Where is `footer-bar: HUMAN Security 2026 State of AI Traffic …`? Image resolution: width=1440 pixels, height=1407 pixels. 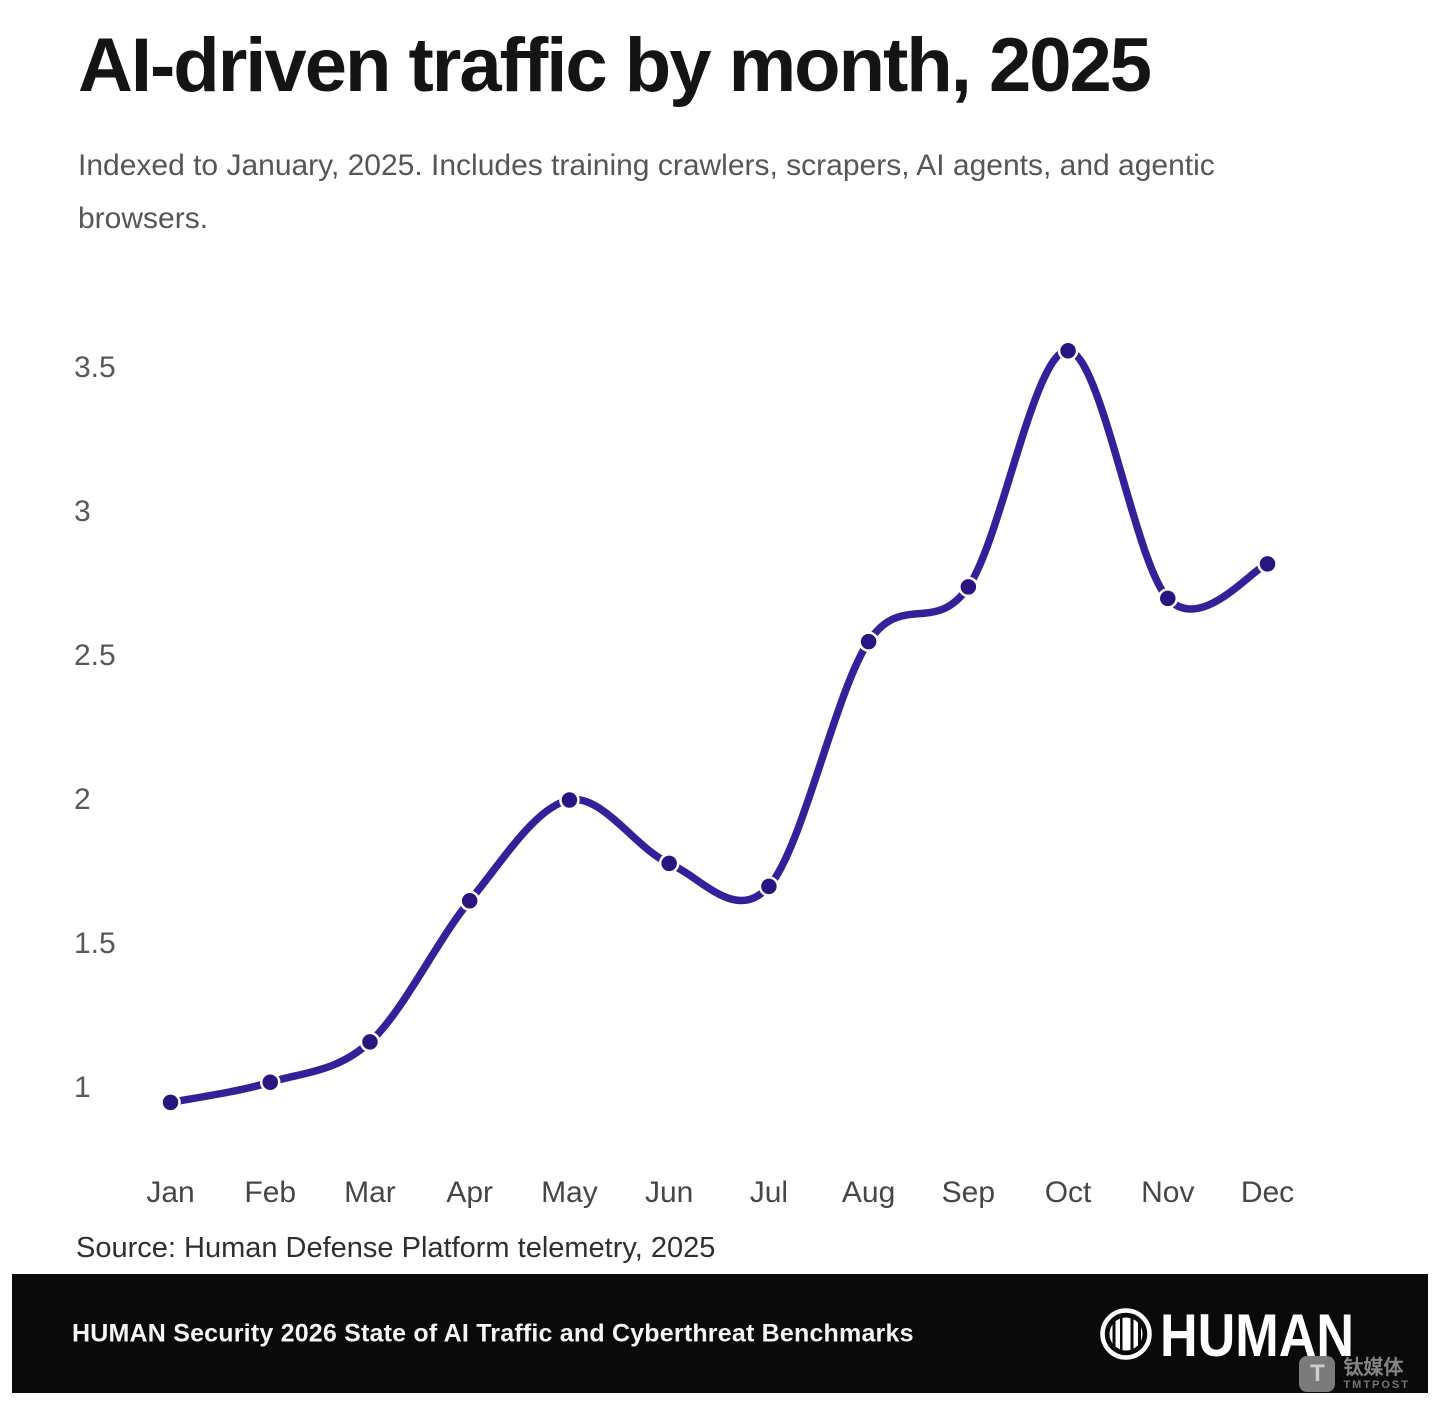
footer-bar: HUMAN Security 2026 State of AI Traffic … is located at coordinates (720, 1333).